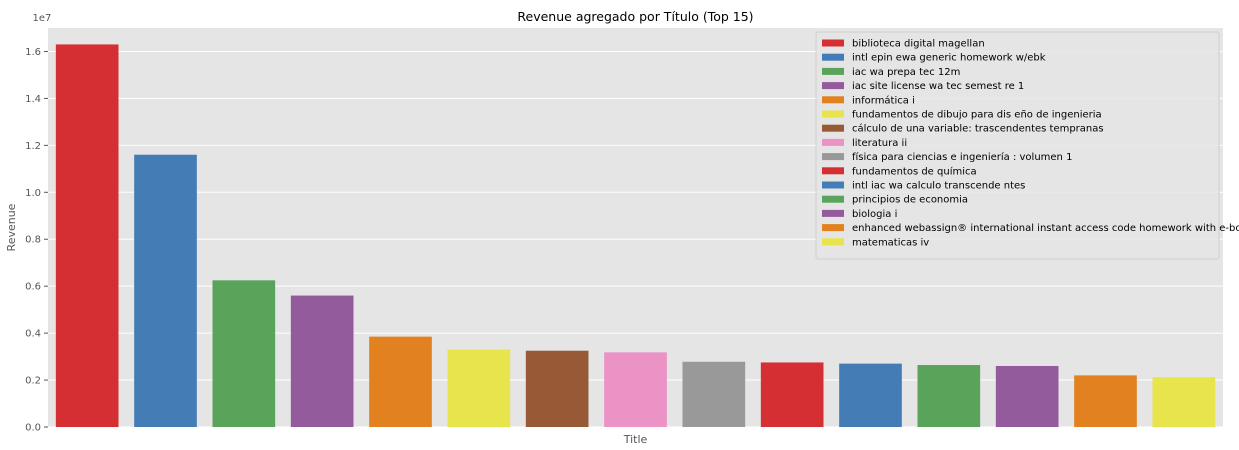  I want to click on y-tick-label: 1.4, so click(33, 99).